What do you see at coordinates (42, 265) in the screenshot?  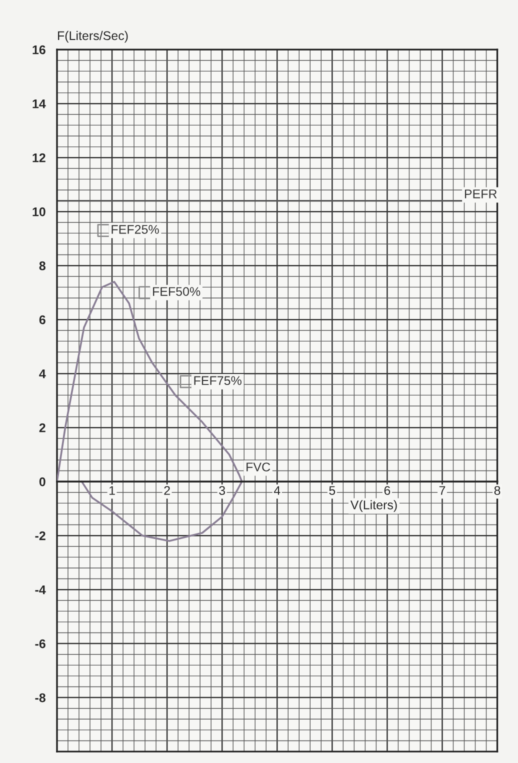 I see `y-tick-label: 8` at bounding box center [42, 265].